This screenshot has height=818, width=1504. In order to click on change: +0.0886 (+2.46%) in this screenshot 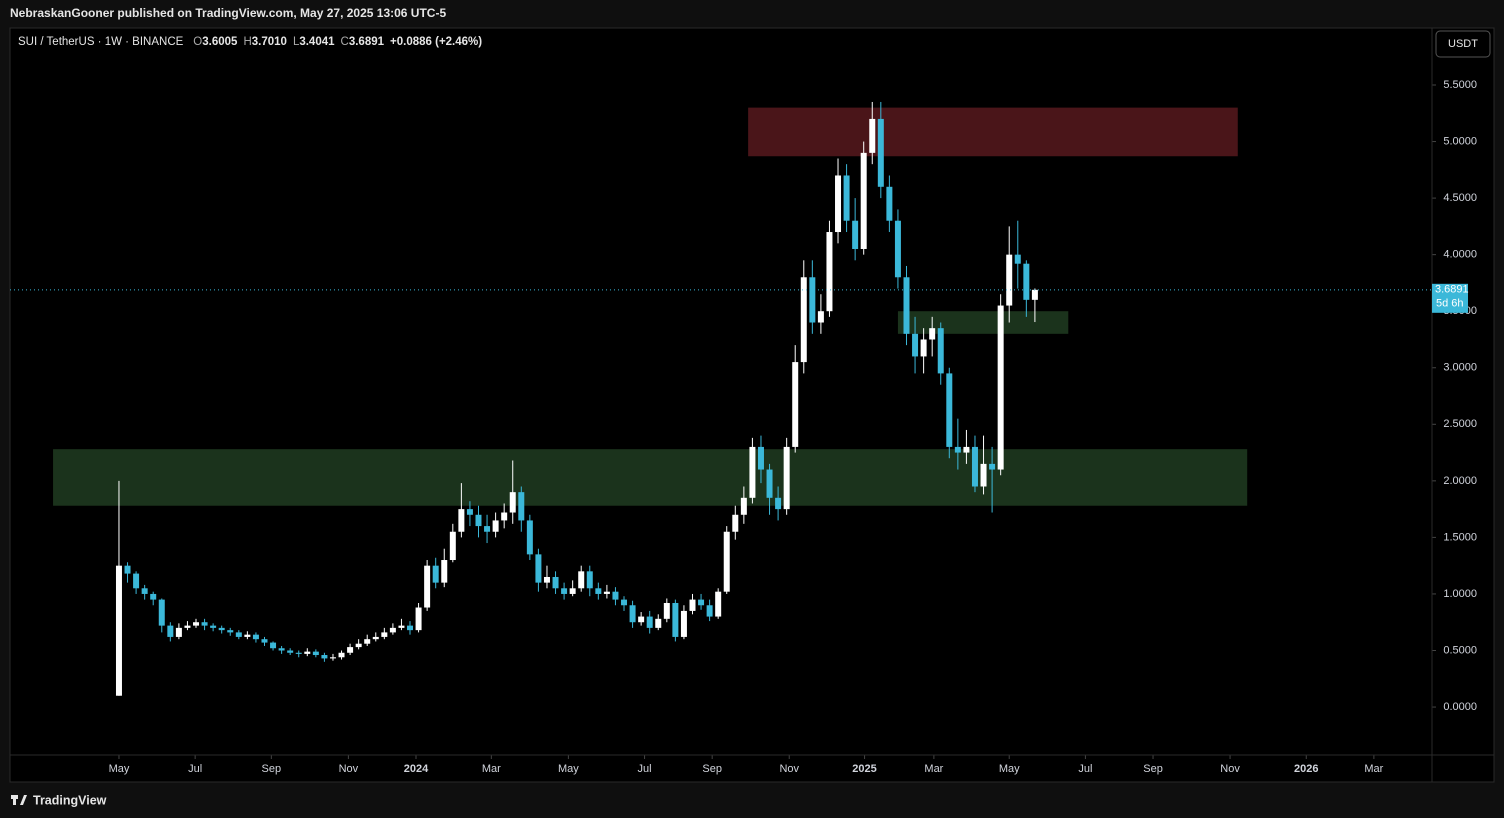, I will do `click(436, 42)`.